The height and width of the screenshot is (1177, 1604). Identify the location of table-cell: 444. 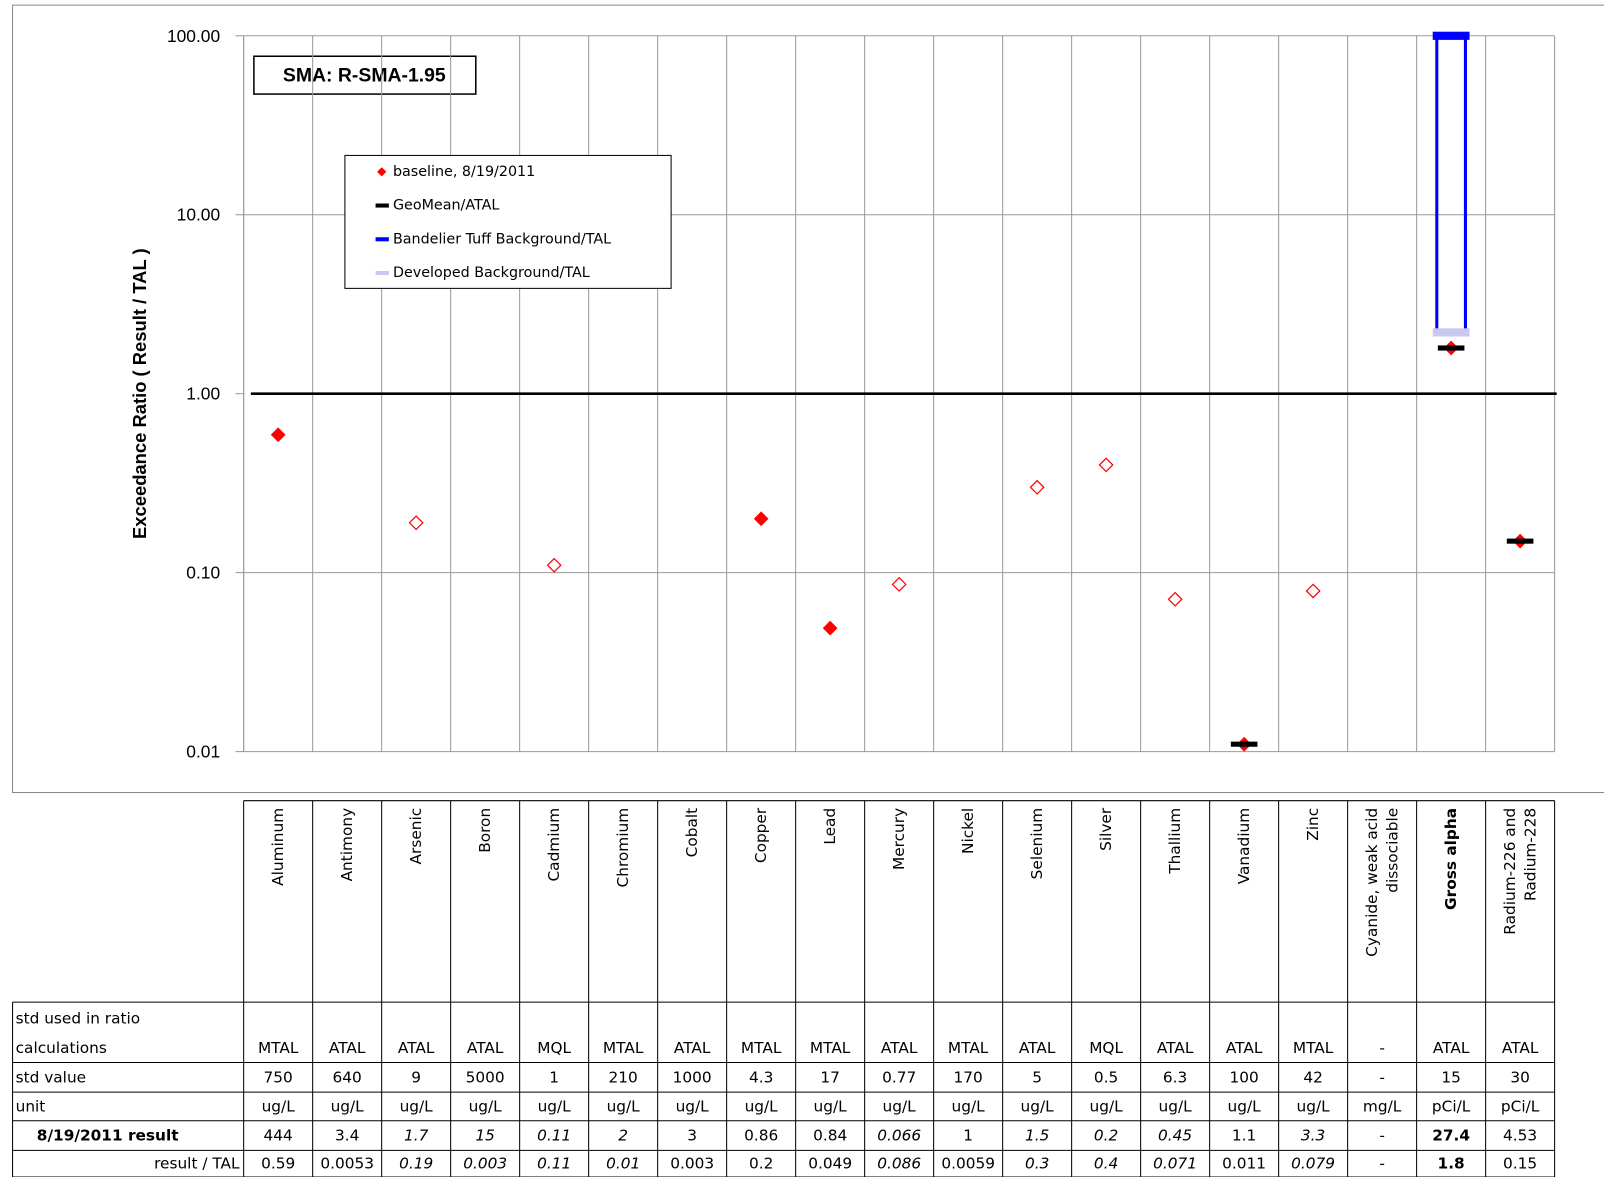
(278, 1136).